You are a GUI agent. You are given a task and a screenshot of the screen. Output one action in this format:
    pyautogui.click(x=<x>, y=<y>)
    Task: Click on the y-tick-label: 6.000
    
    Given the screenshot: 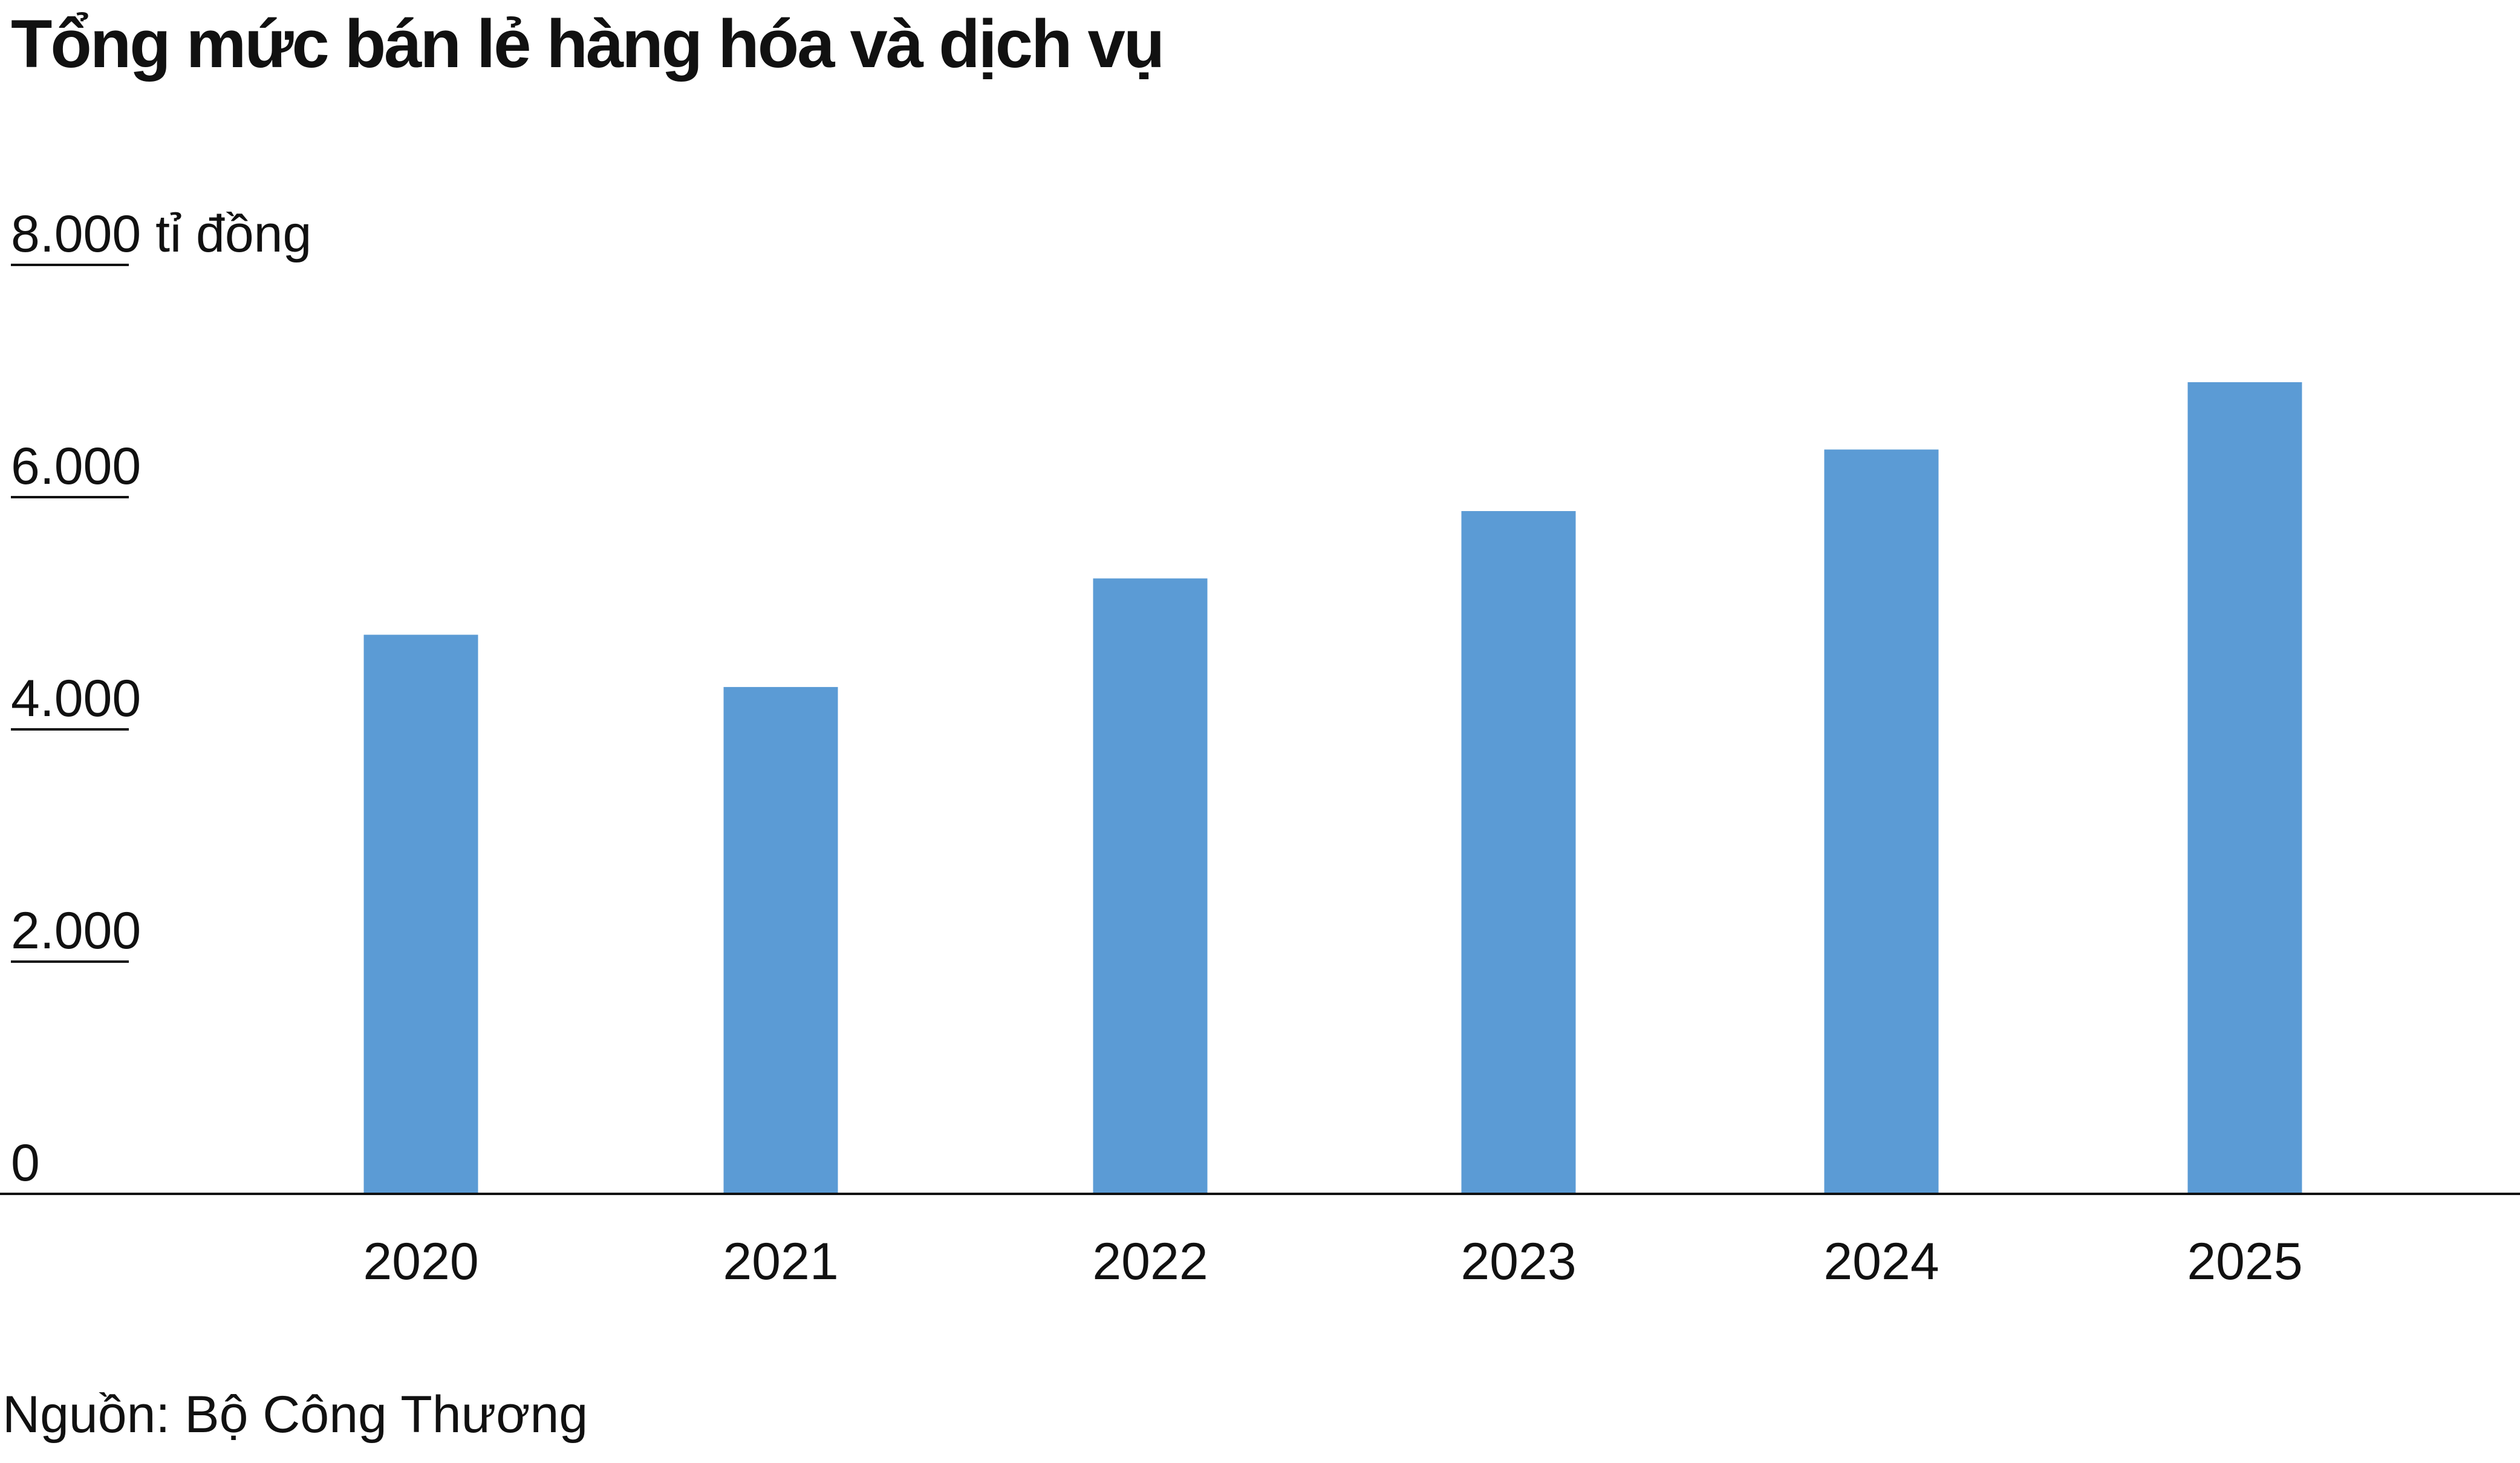 What is the action you would take?
    pyautogui.click(x=76, y=466)
    